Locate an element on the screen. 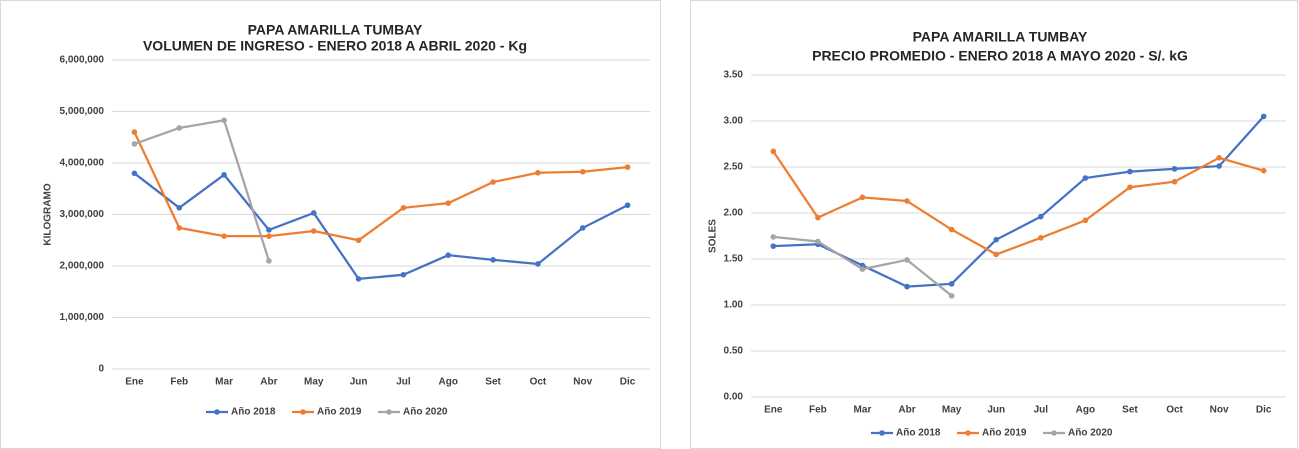 The image size is (1299, 449). y-tick-label: 0.00 is located at coordinates (734, 397).